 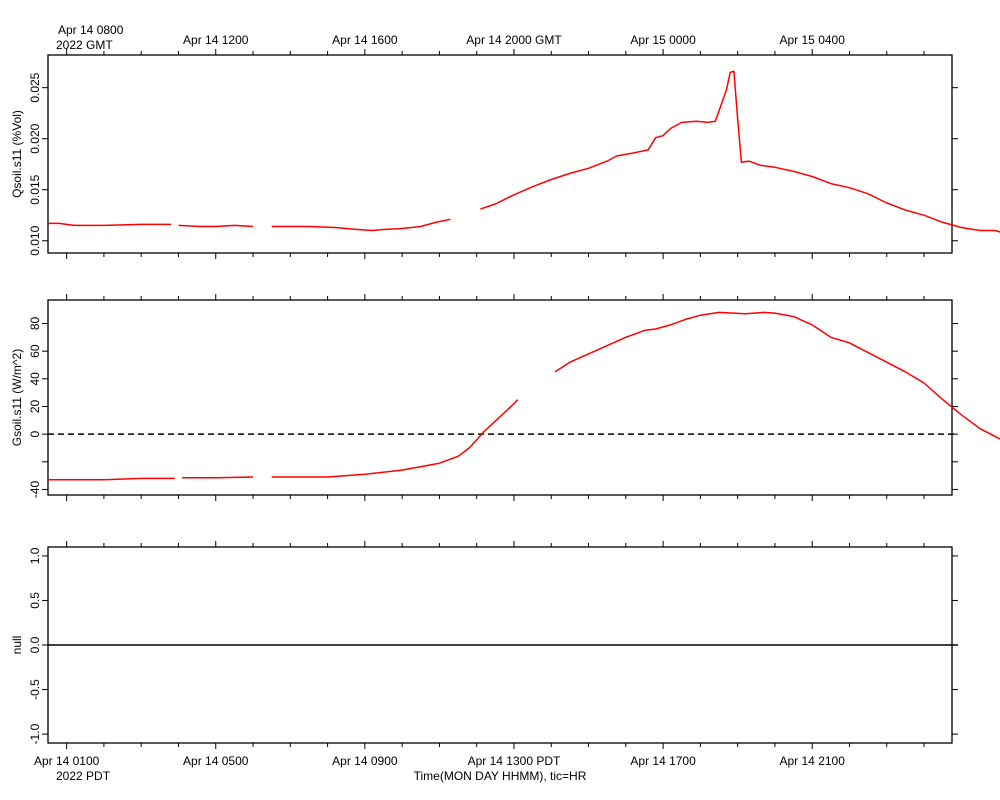 What do you see at coordinates (663, 761) in the screenshot?
I see `x-bottom-tick-label: Apr 14 1700` at bounding box center [663, 761].